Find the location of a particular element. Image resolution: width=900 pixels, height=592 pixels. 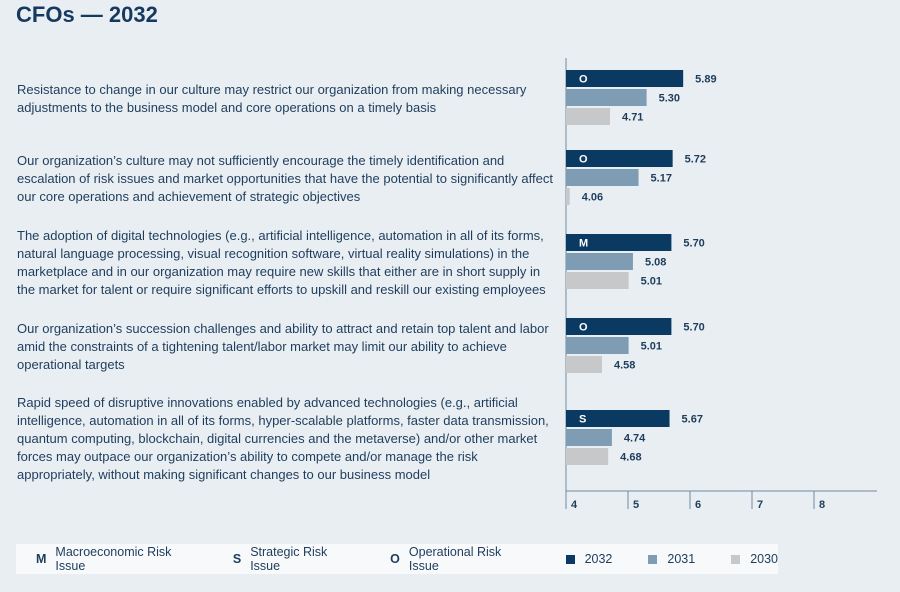

x-tick-label: 6 is located at coordinates (698, 505).